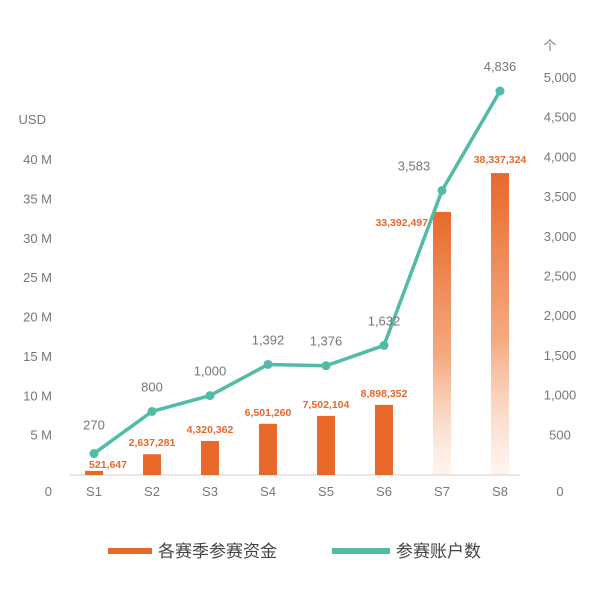  I want to click on legend-swatch-accounts, so click(361, 551).